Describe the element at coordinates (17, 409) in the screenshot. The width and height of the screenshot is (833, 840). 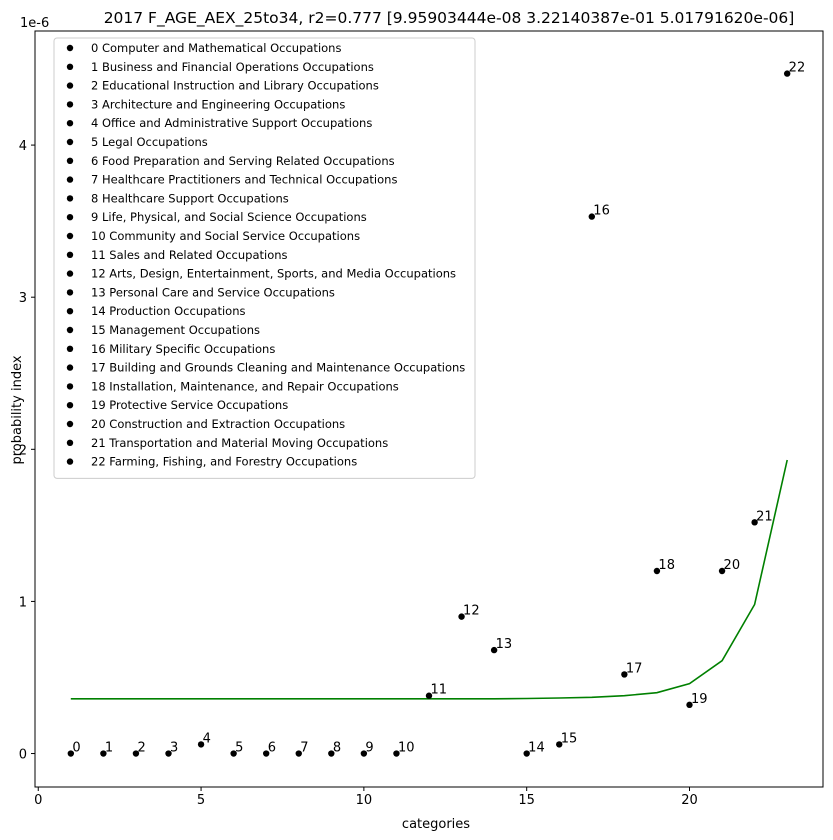
I see `y-axis-label: probability index` at that location.